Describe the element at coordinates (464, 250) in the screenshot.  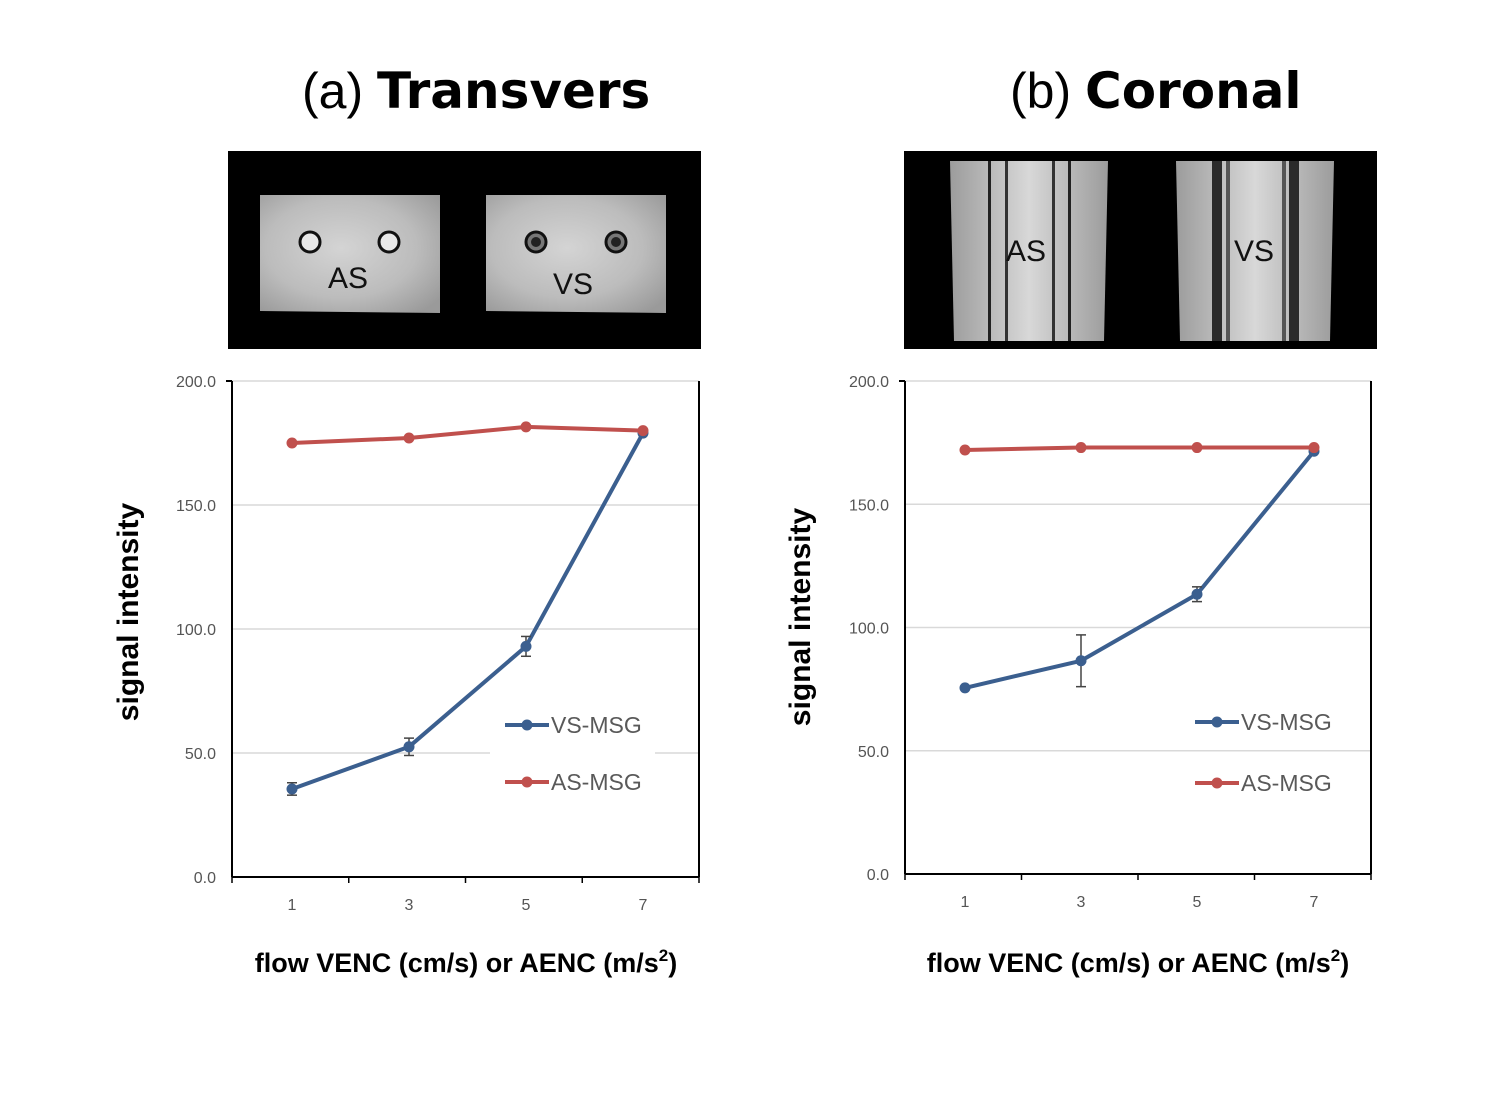
I see `mri-image-transverse: AS VS` at that location.